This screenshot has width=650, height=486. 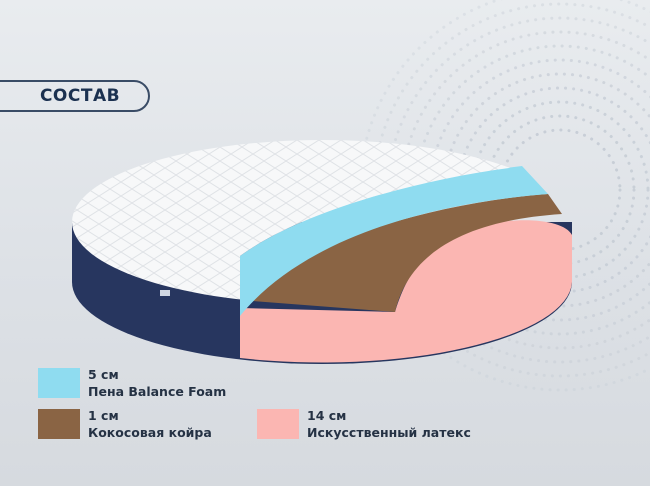 What do you see at coordinates (59, 424) in the screenshot?
I see `coir-swatch` at bounding box center [59, 424].